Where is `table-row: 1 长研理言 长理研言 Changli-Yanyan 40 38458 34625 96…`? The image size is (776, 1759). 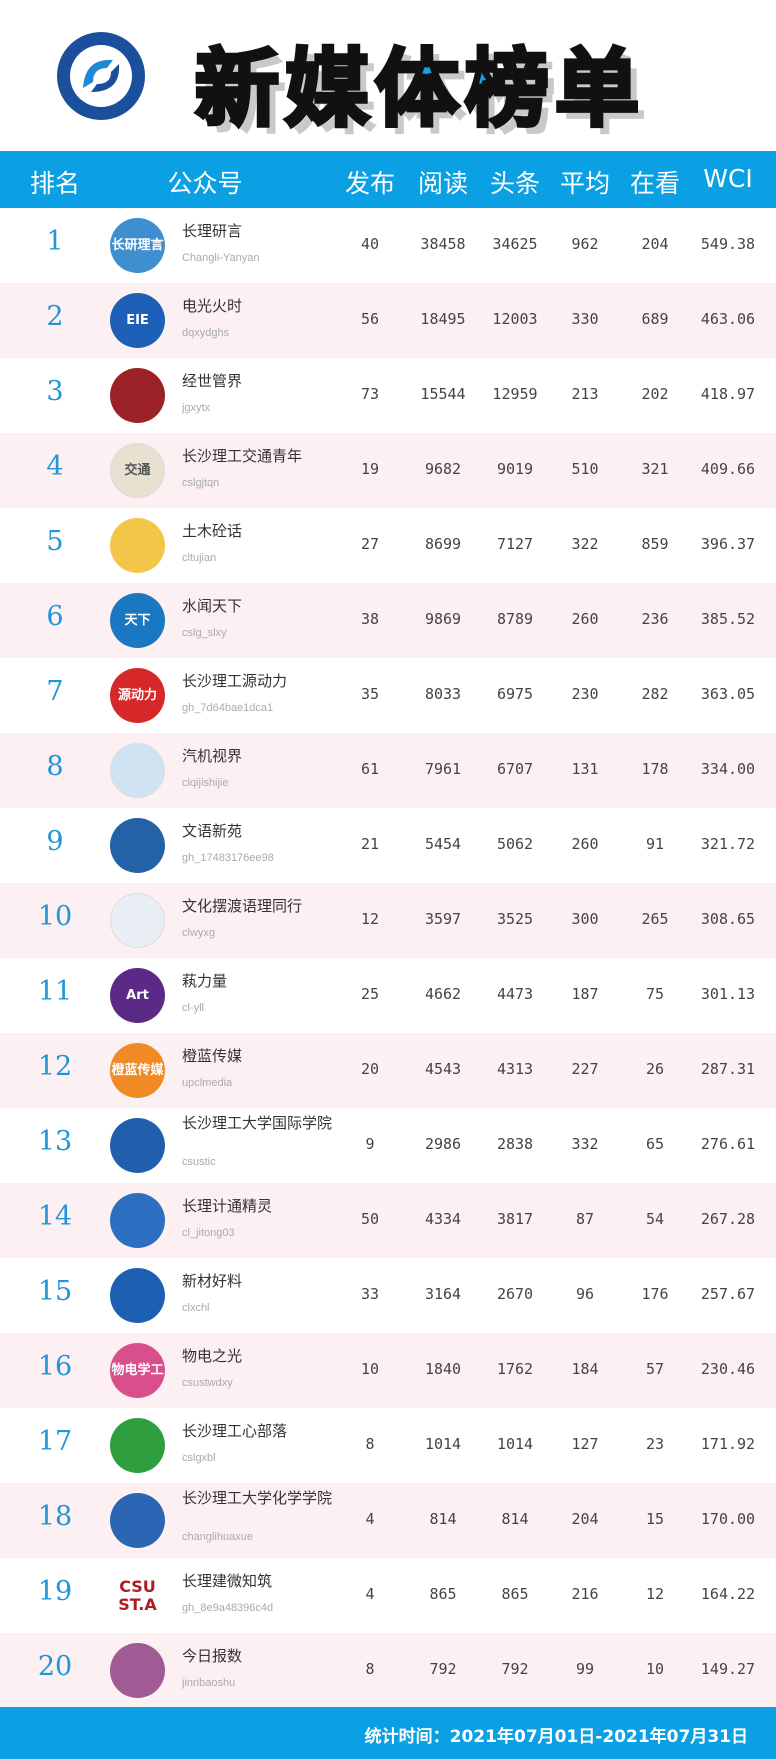
table-row: 1 长研理言 长理研言 Changli-Yanyan 40 38458 34625 96… is located at coordinates (388, 245).